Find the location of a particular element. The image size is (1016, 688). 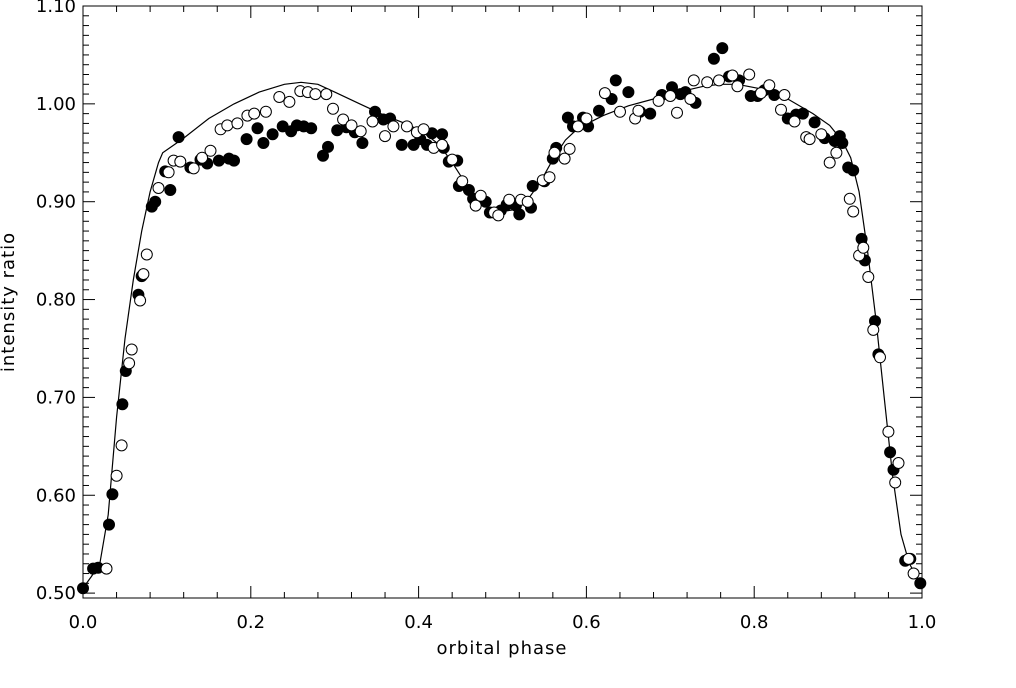

y-tick-label: 0.80 is located at coordinates (56, 300).